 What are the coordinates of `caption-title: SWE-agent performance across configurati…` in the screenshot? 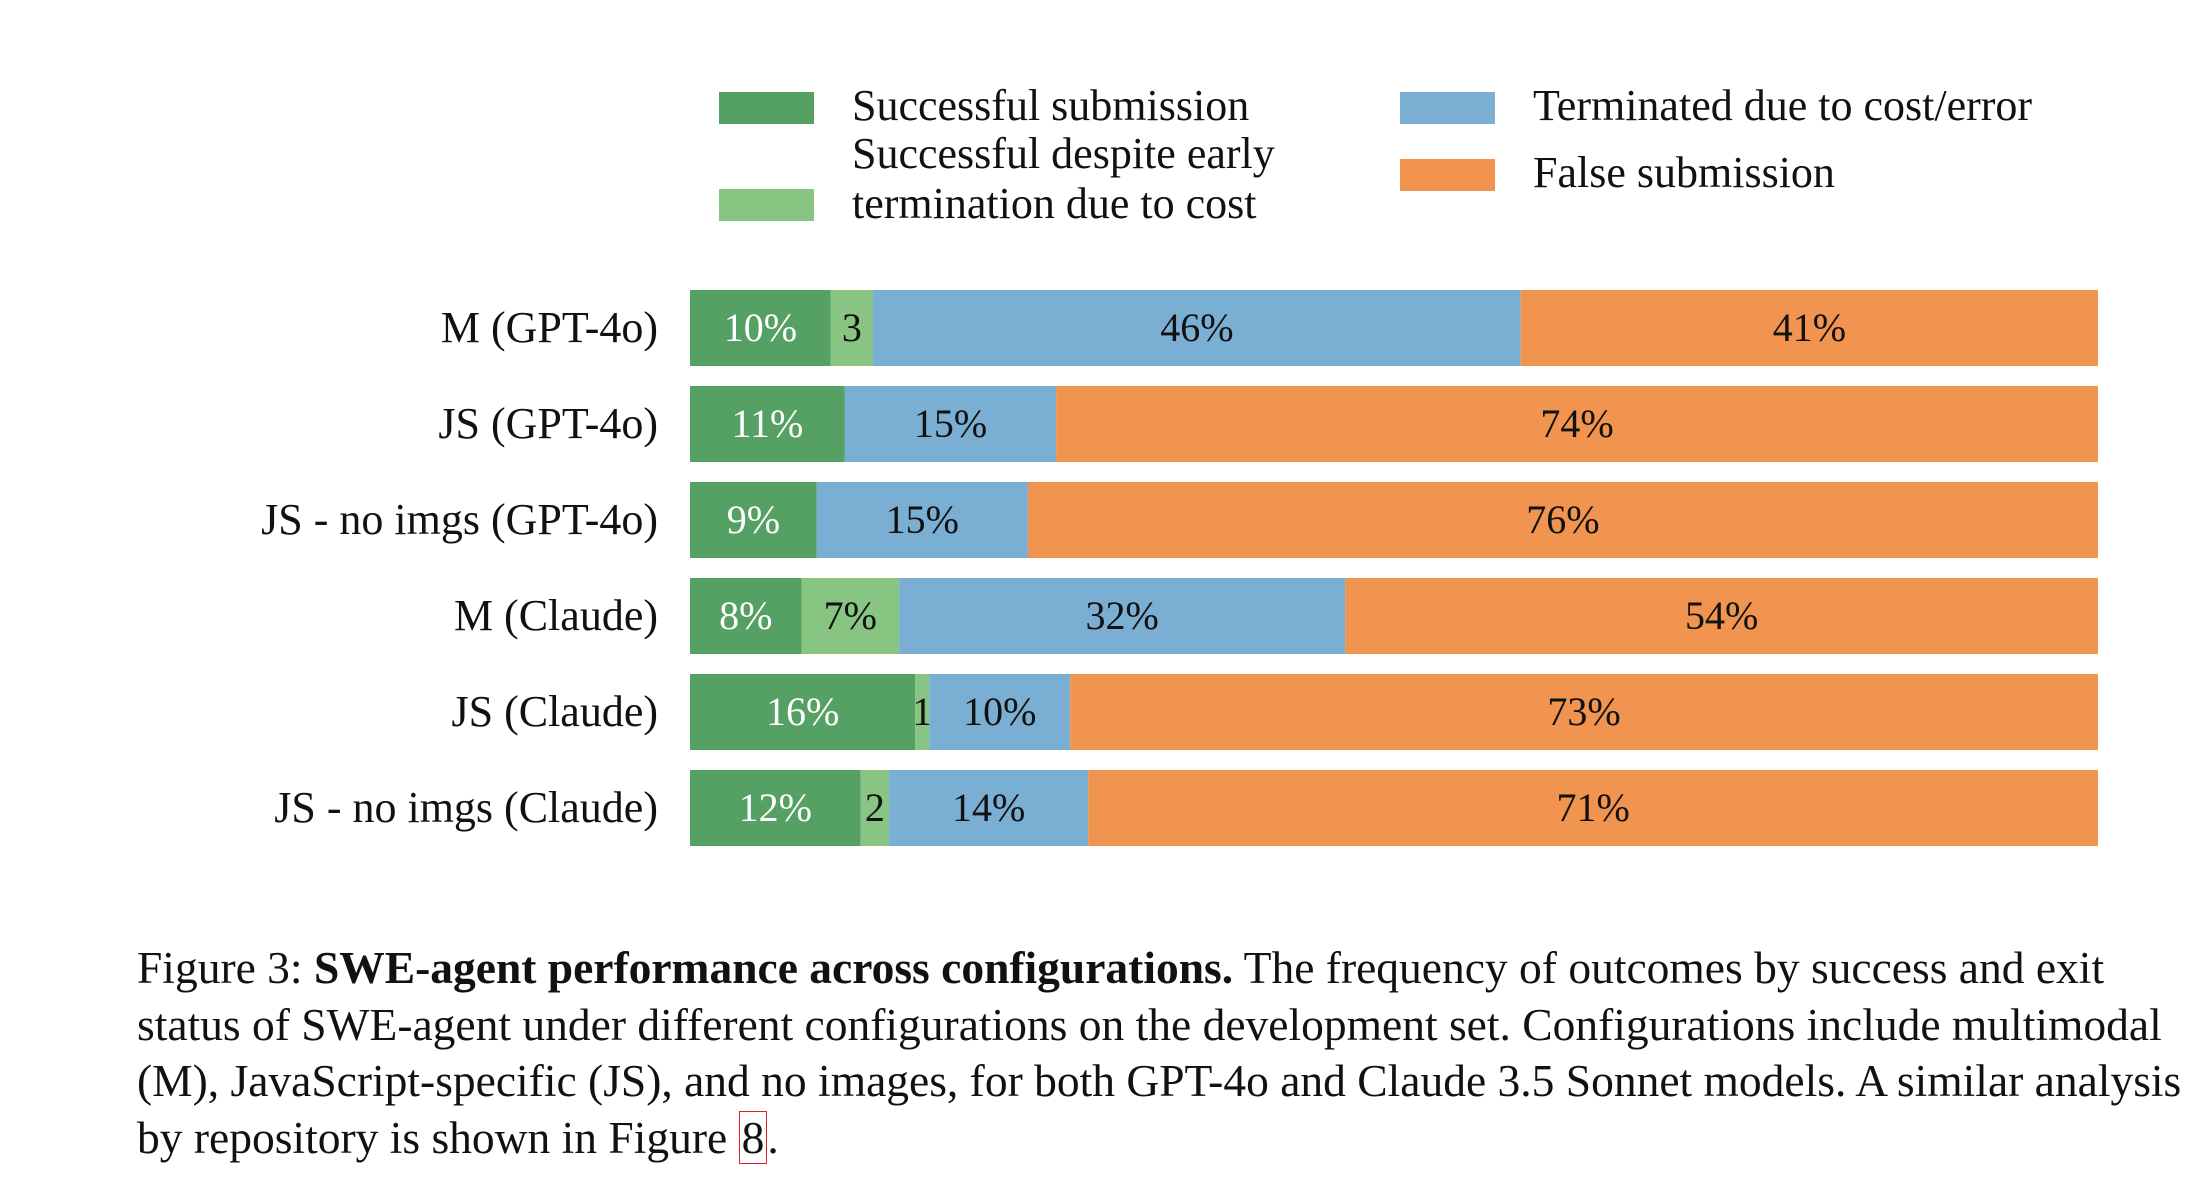 It's located at (773, 967).